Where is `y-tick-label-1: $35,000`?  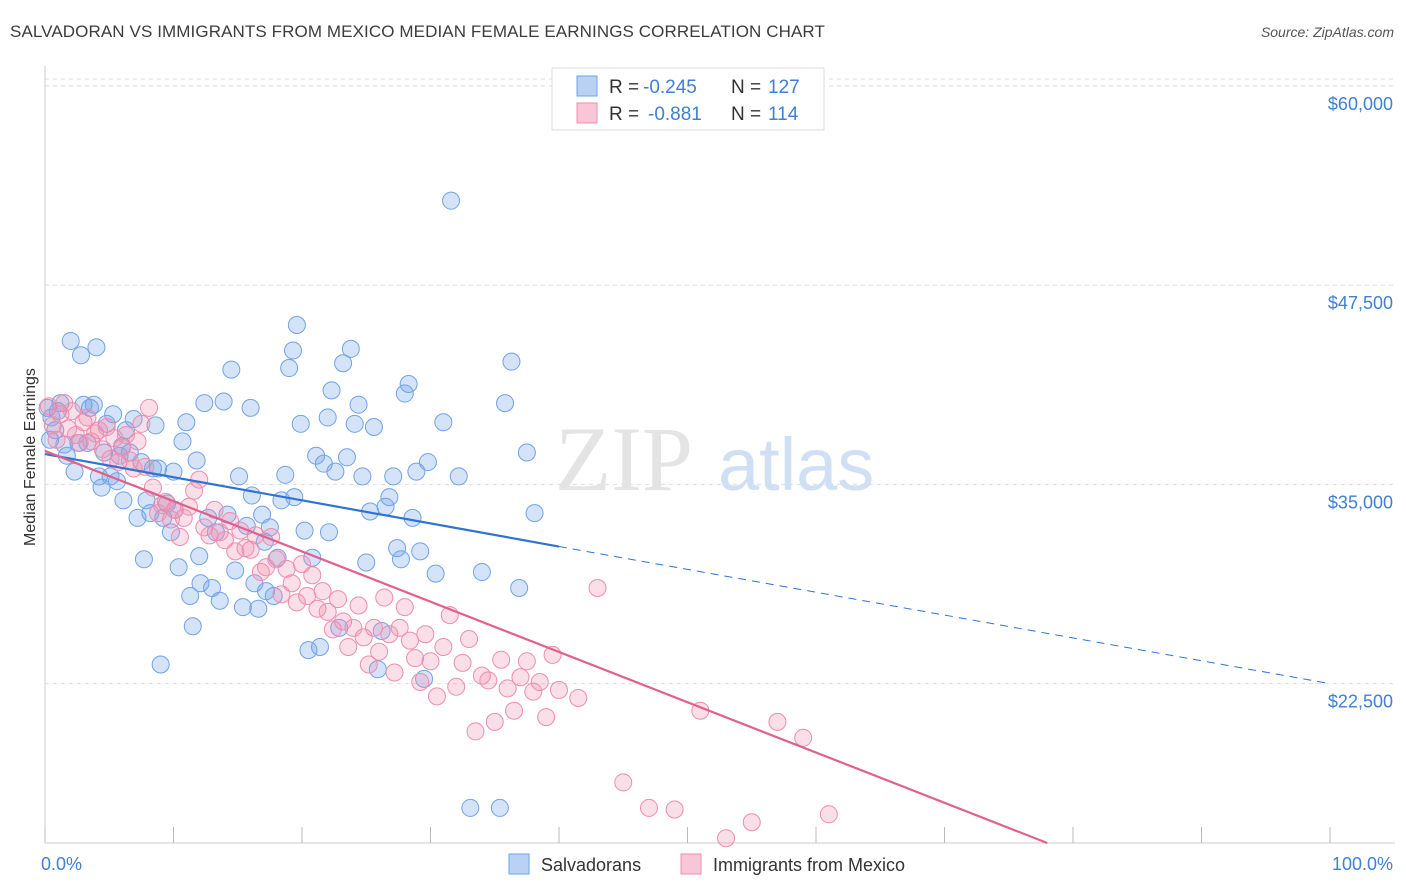
y-tick-label-1: $35,000 is located at coordinates (1360, 502).